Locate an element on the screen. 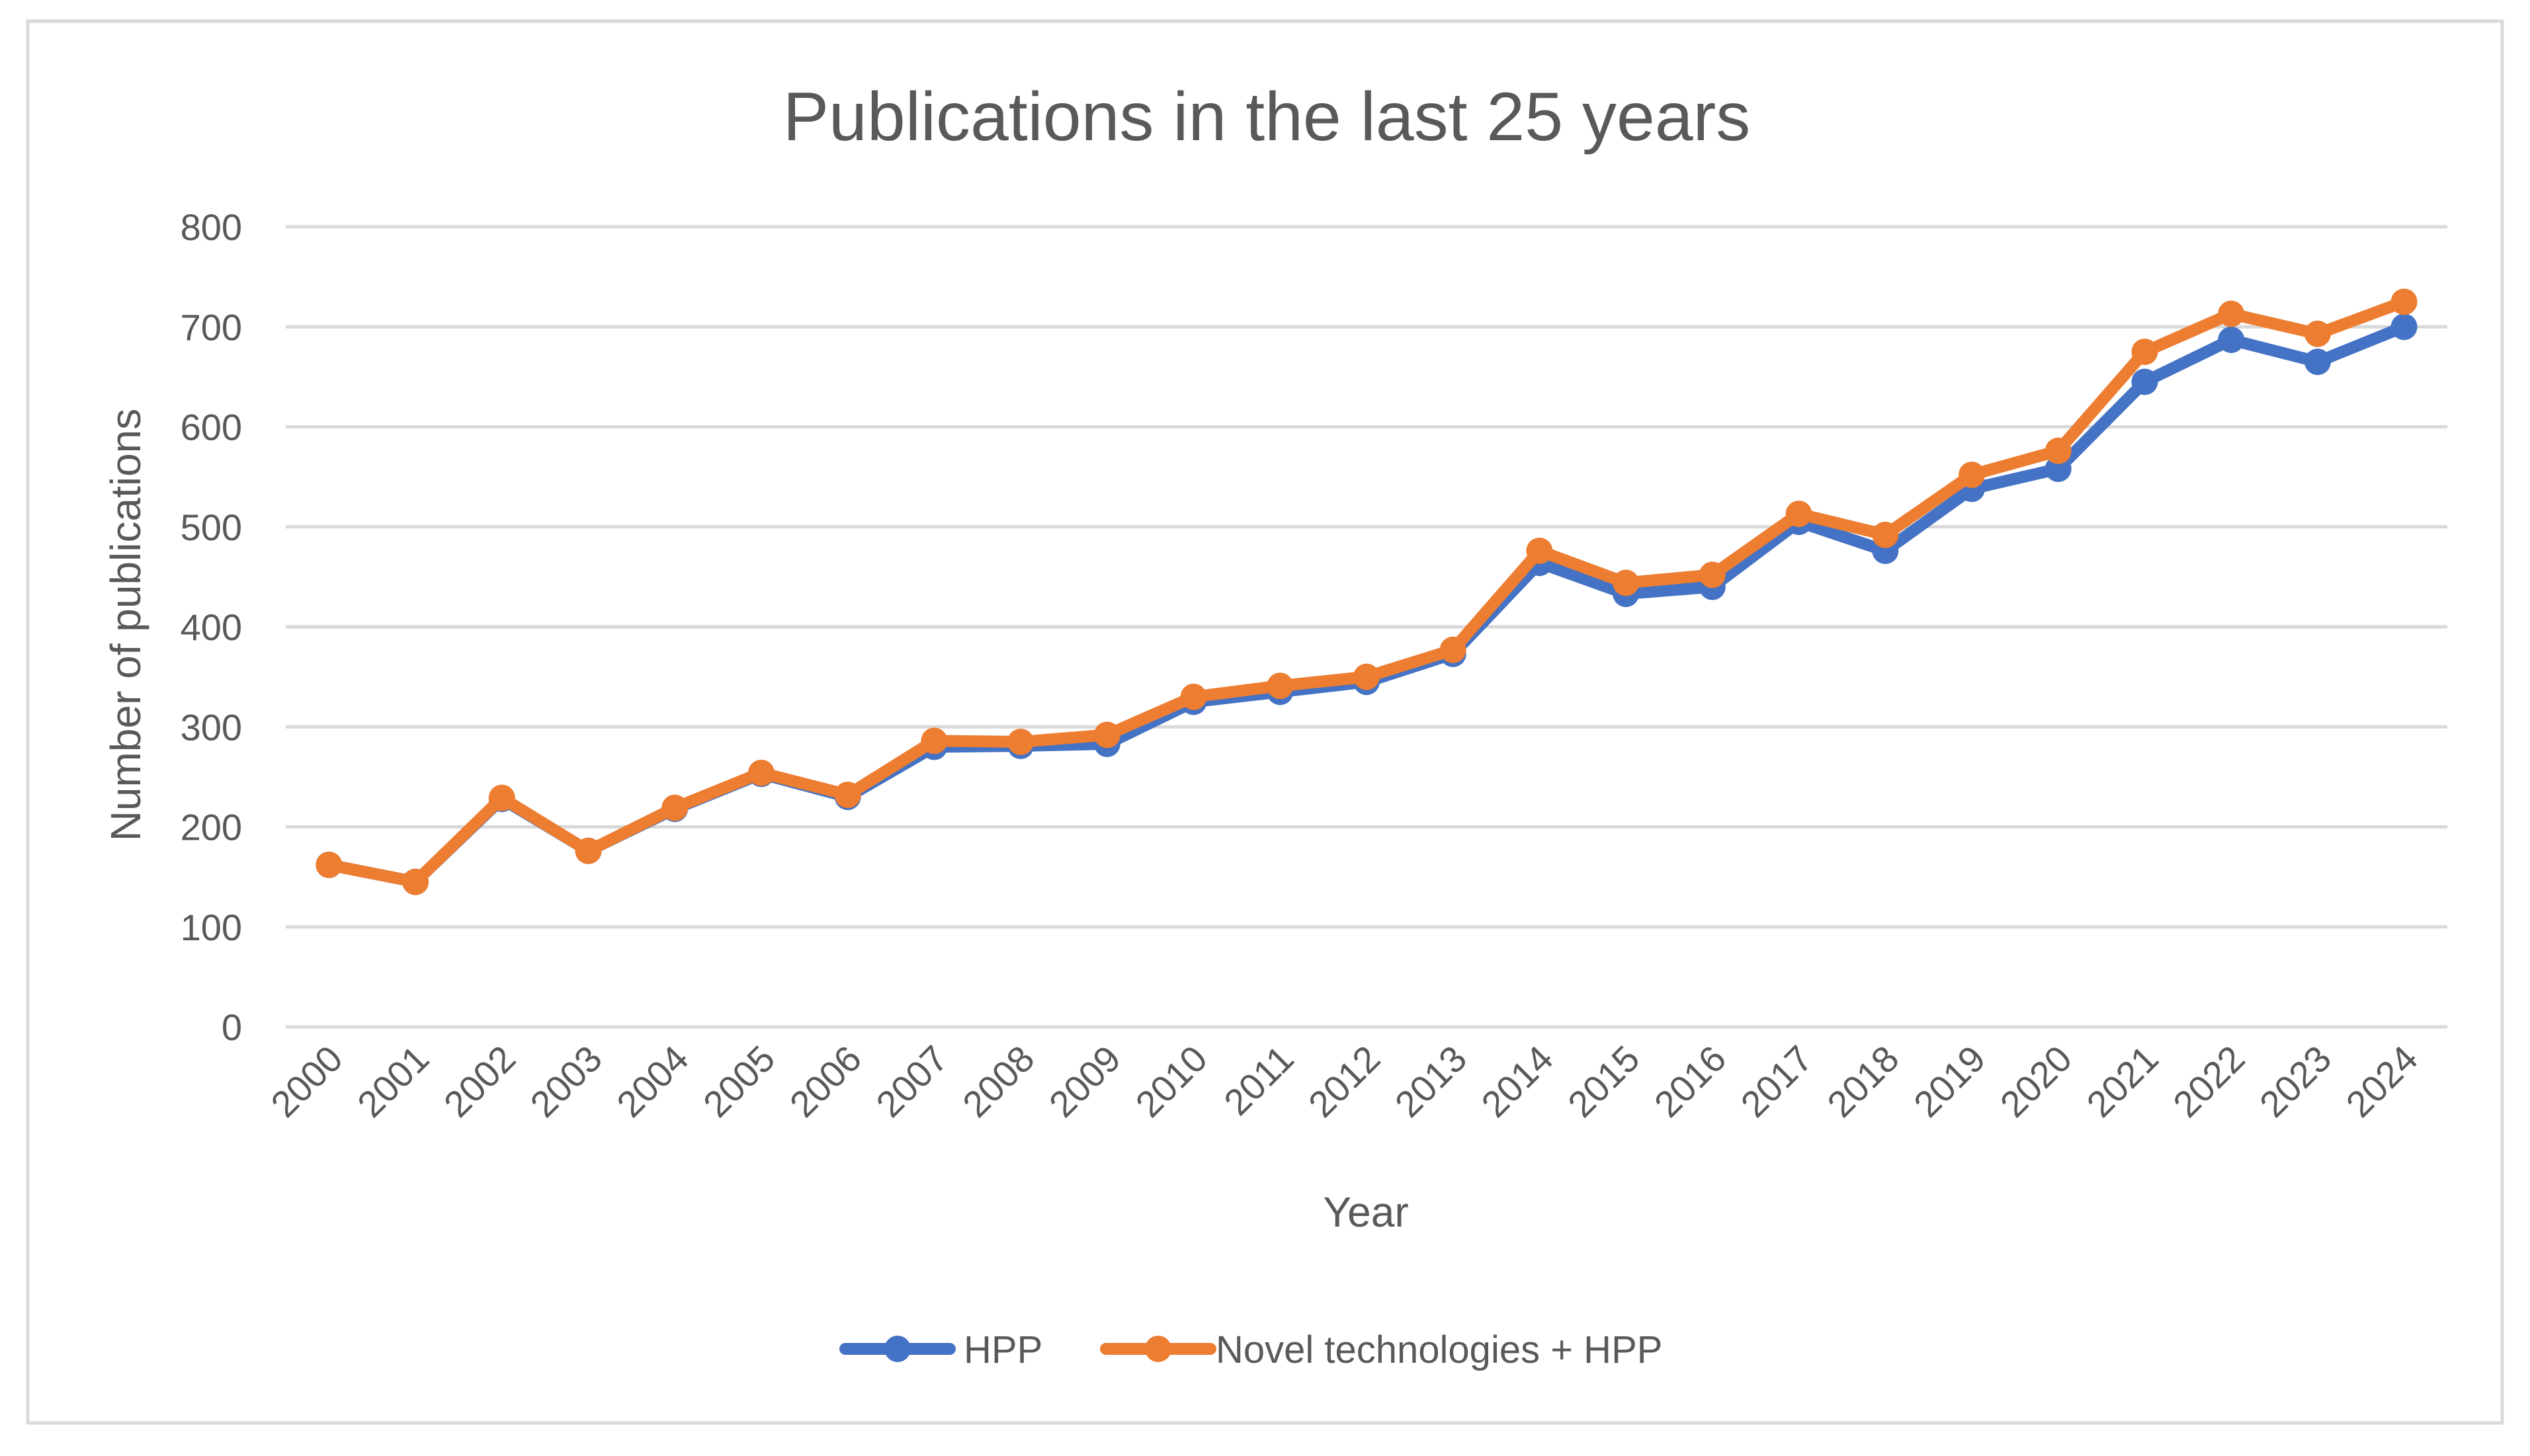 This screenshot has height=1456, width=2530. y-tick-label: 300 is located at coordinates (211, 727).